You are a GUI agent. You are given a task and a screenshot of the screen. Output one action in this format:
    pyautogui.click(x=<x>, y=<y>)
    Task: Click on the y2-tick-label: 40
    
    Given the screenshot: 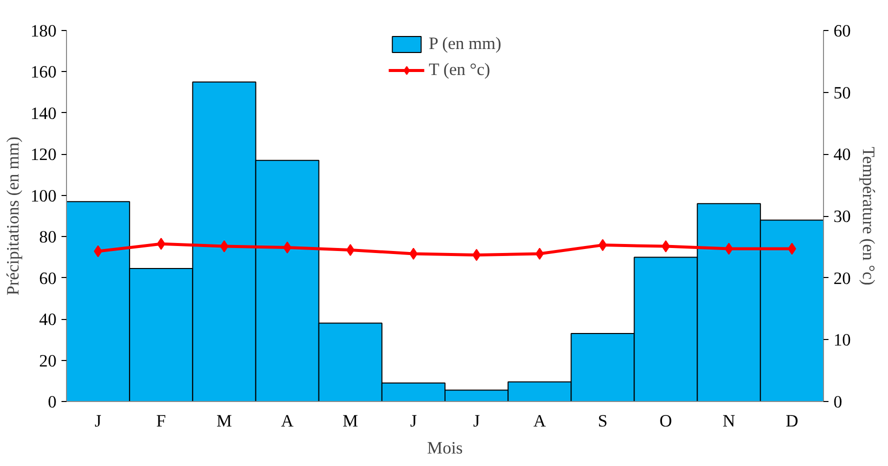 What is the action you would take?
    pyautogui.click(x=842, y=154)
    